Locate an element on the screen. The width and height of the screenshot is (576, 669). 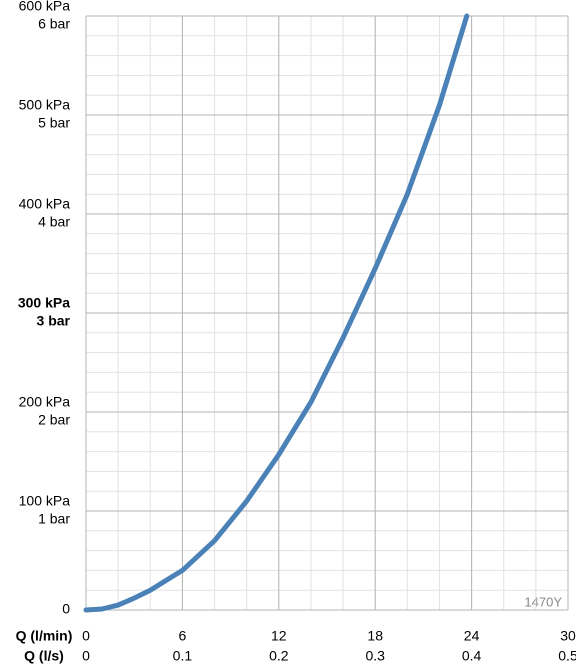
annotation: 1470Y is located at coordinates (543, 601).